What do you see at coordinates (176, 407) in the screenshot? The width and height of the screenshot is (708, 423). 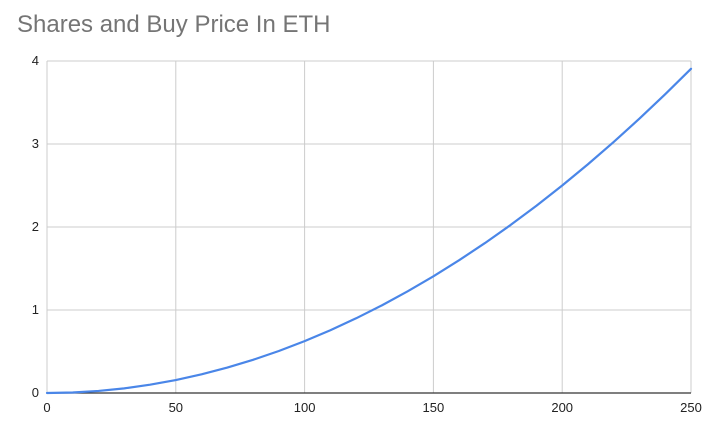 I see `x-tick-label: 50` at bounding box center [176, 407].